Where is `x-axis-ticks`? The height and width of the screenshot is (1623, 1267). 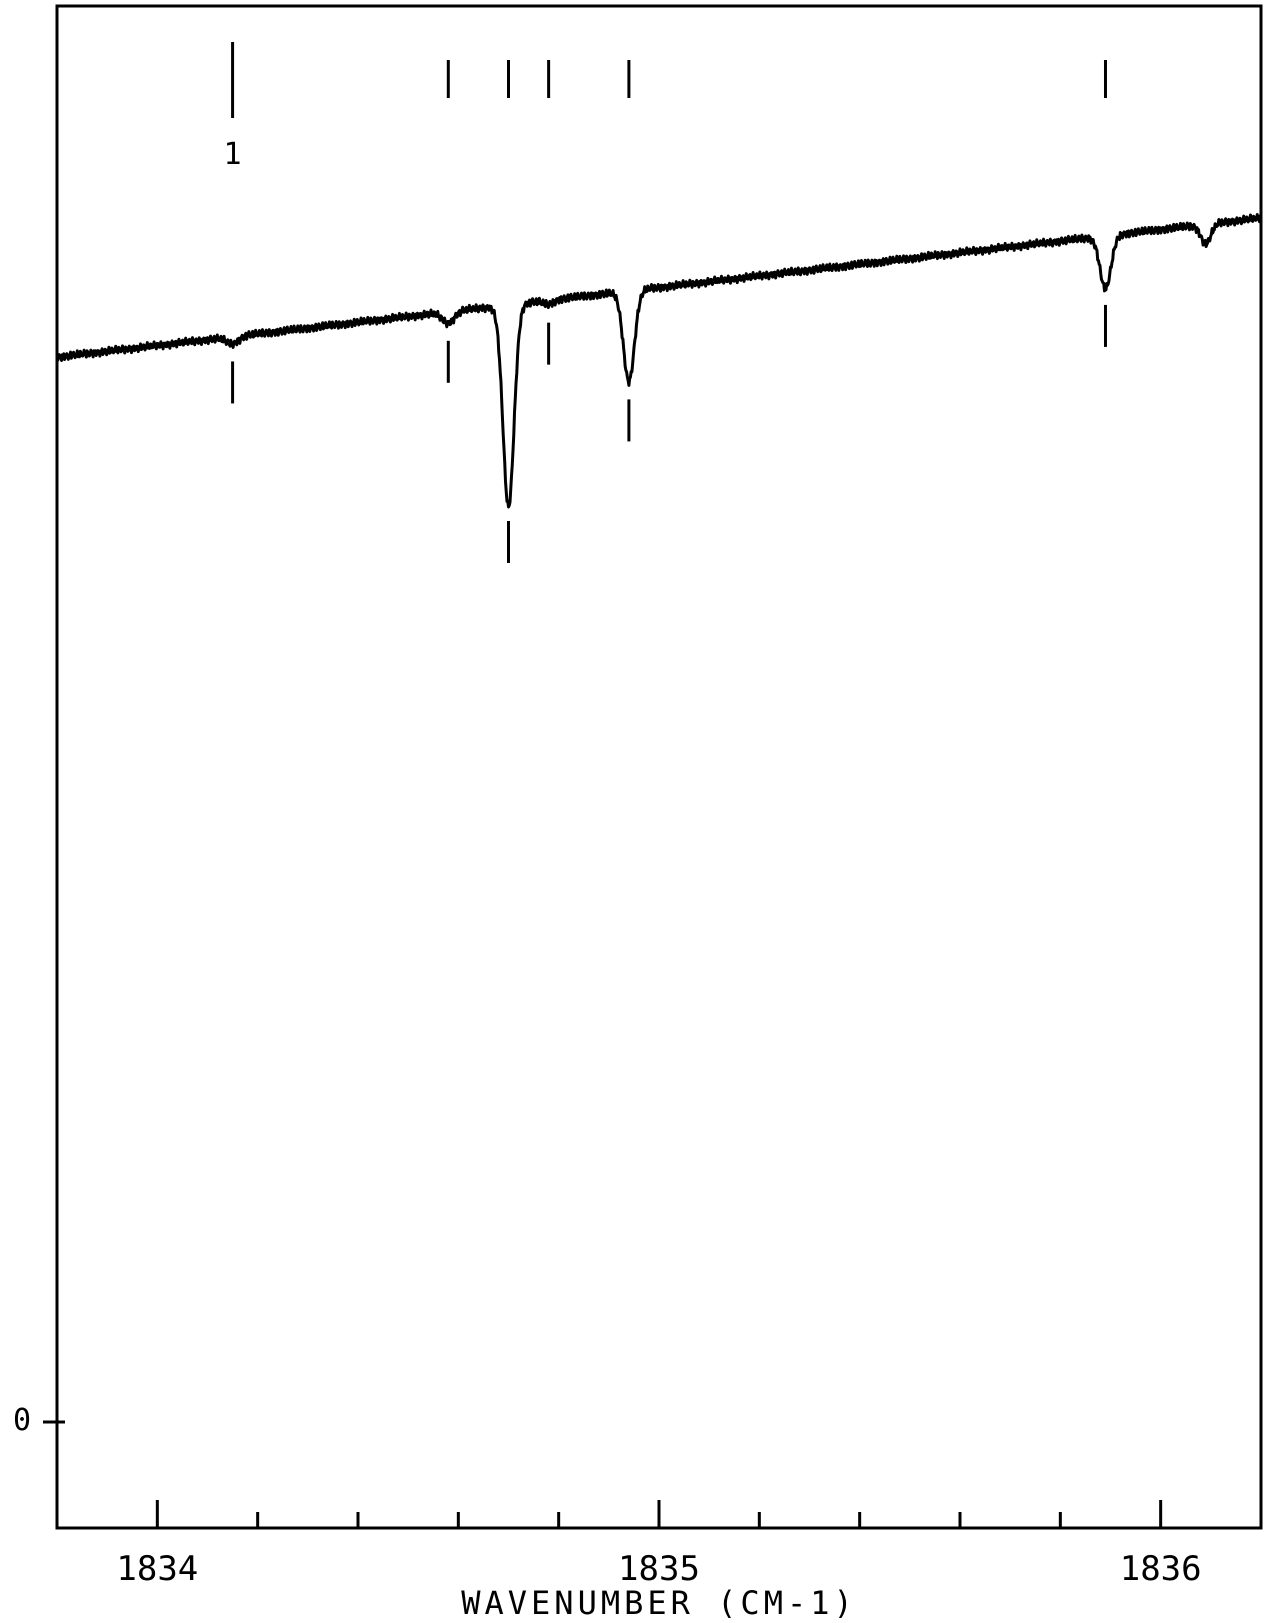 x-axis-ticks is located at coordinates (659, 1514).